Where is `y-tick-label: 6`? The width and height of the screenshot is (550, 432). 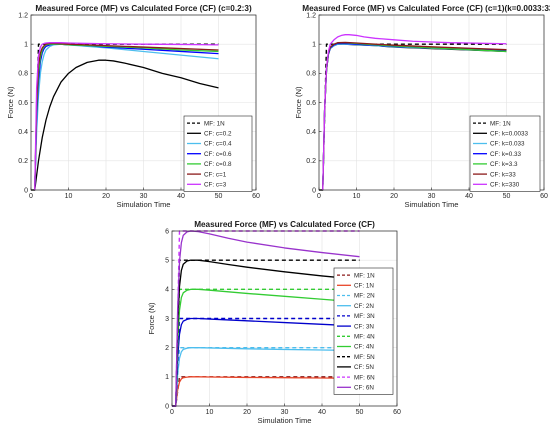 y-tick-label: 6 is located at coordinates (167, 231).